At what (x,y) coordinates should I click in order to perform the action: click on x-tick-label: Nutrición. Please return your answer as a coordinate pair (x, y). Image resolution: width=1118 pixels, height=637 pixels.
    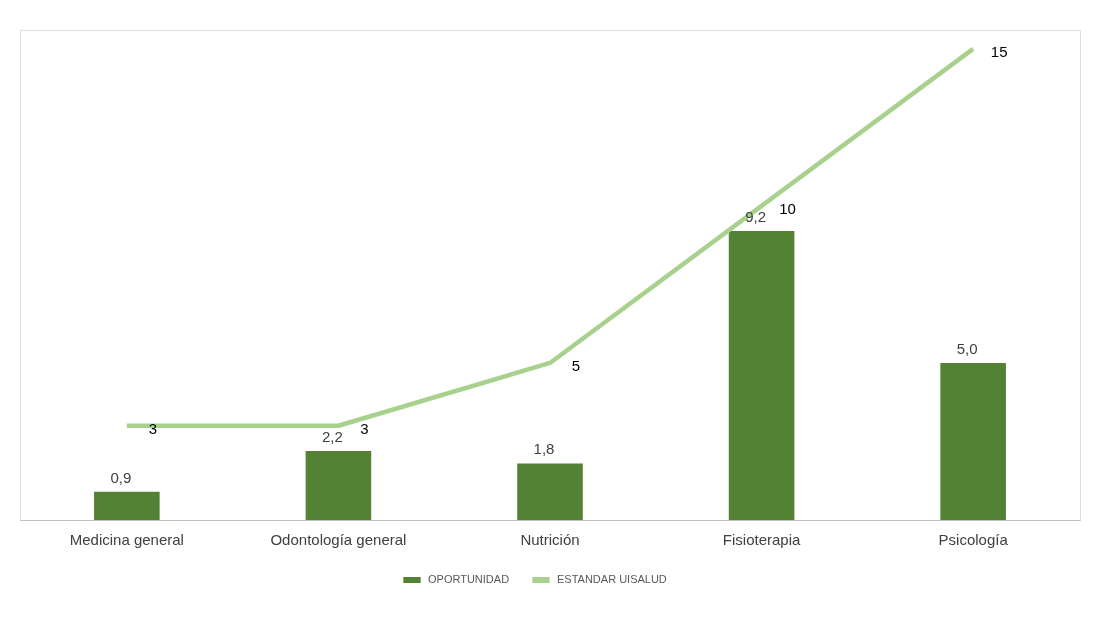
    Looking at the image, I should click on (550, 539).